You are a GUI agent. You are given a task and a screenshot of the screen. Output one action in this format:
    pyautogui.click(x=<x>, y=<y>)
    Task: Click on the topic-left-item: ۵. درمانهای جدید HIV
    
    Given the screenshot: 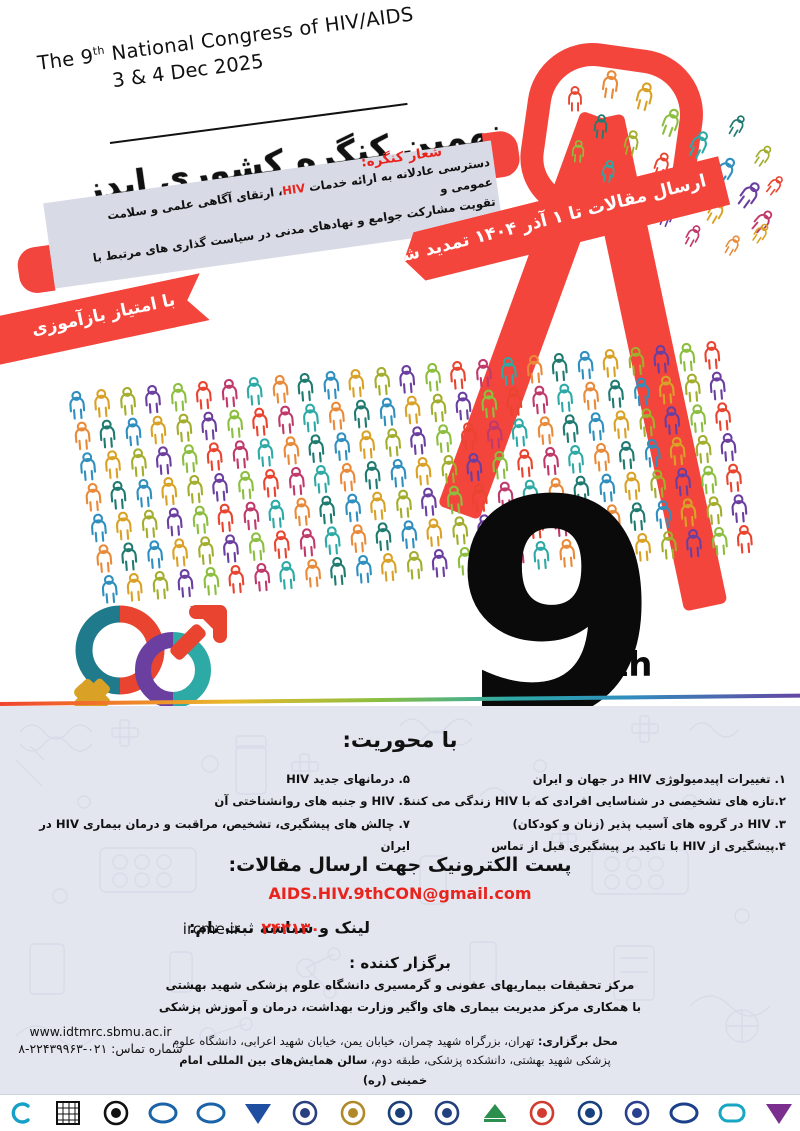 What is the action you would take?
    pyautogui.click(x=348, y=779)
    